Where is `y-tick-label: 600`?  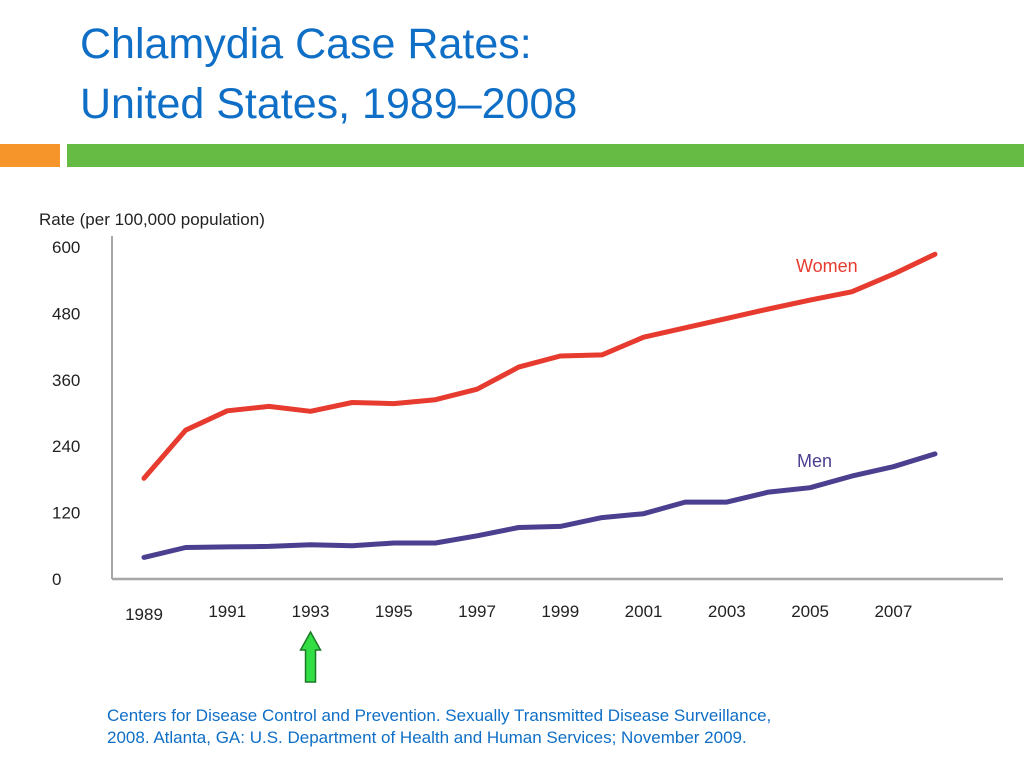
y-tick-label: 600 is located at coordinates (66, 247).